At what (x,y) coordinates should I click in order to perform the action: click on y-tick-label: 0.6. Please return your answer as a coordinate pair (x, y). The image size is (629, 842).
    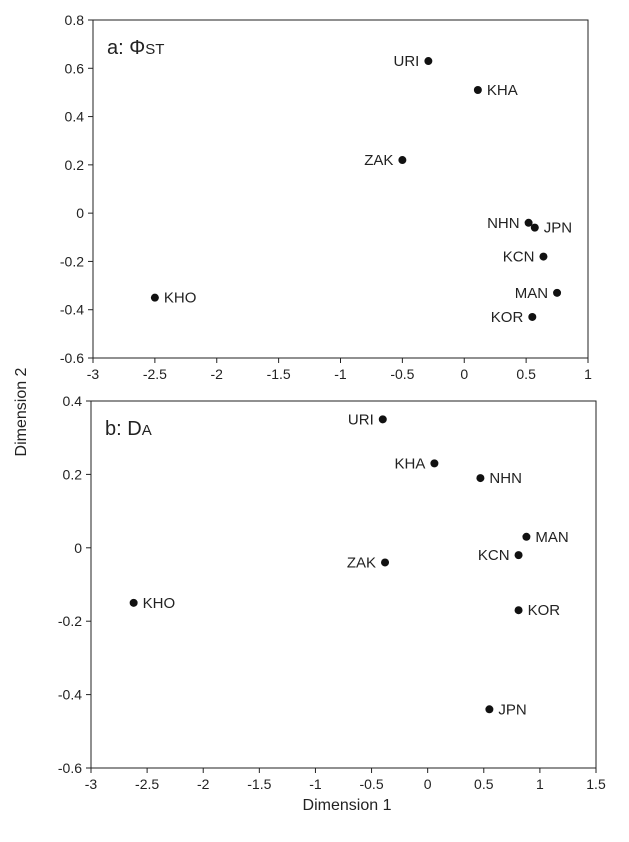
    Looking at the image, I should click on (75, 68).